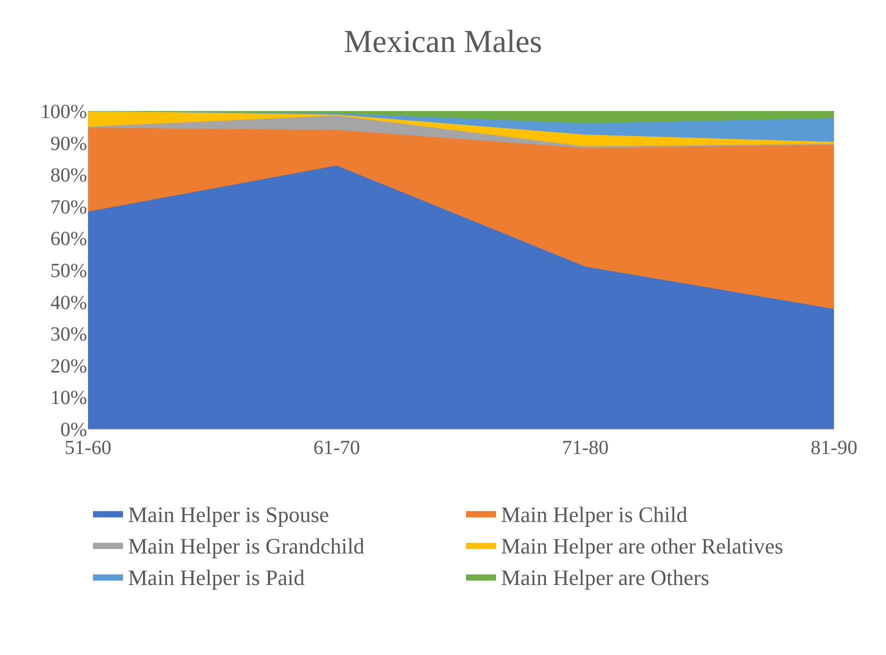 Image resolution: width=886 pixels, height=655 pixels. I want to click on y-tick-label: 10%, so click(68, 398).